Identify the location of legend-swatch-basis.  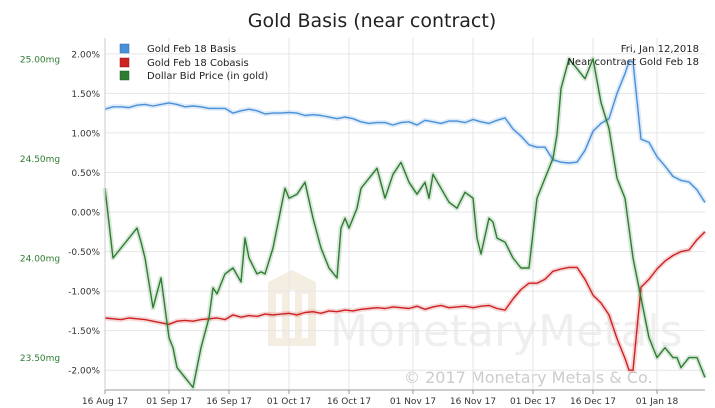
(124, 48).